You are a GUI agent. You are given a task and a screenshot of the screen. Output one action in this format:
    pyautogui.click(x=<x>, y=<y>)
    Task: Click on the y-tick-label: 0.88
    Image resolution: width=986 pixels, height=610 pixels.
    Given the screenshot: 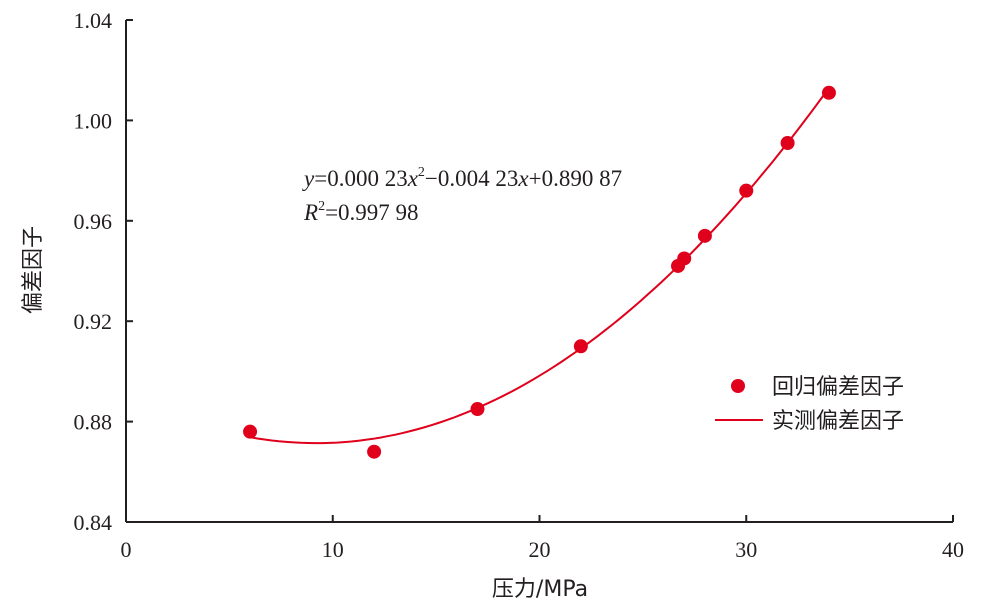 What is the action you would take?
    pyautogui.click(x=93, y=422)
    